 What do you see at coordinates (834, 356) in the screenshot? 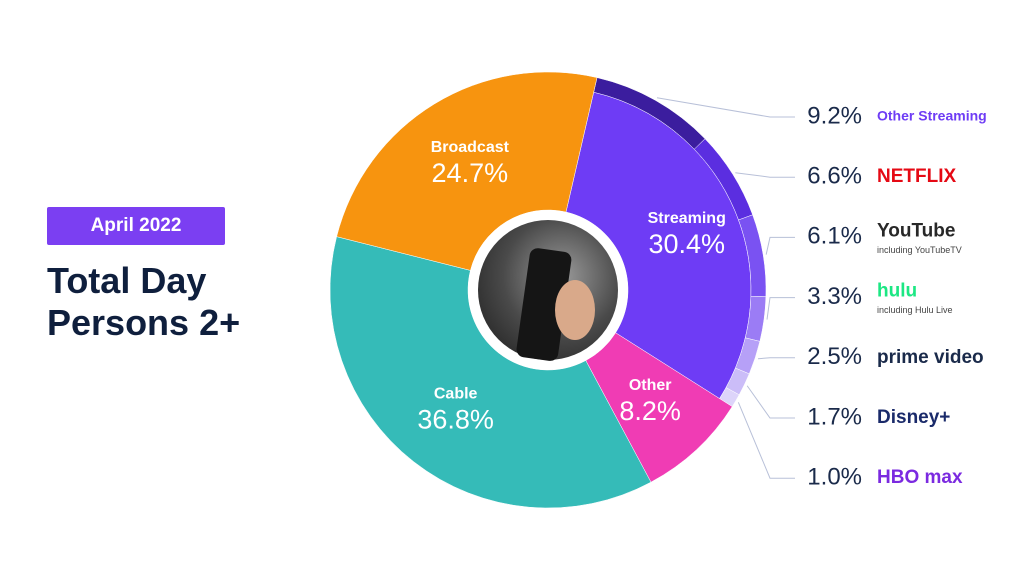
I see `streaming-value-label: 2.5%` at bounding box center [834, 356].